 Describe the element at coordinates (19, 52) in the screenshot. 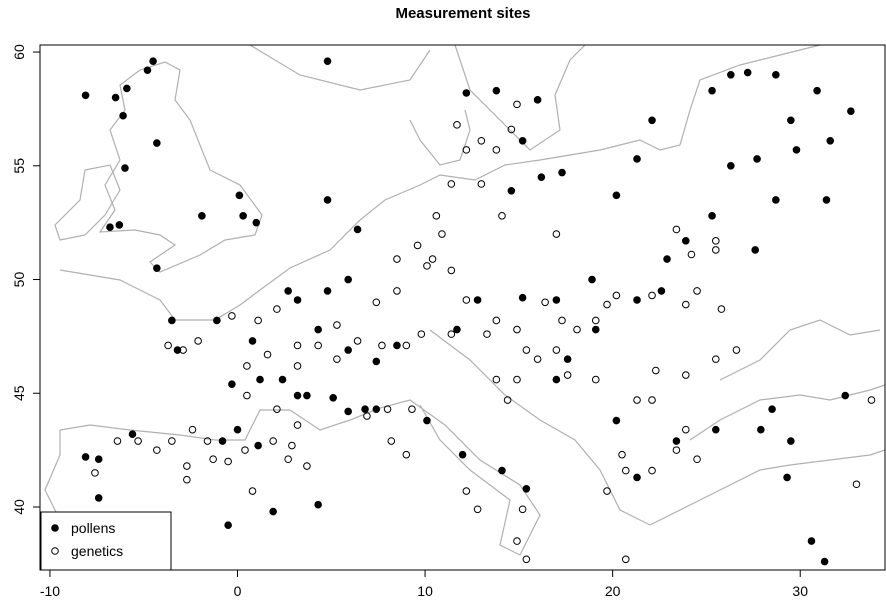

I see `y-tick-label: 60` at that location.